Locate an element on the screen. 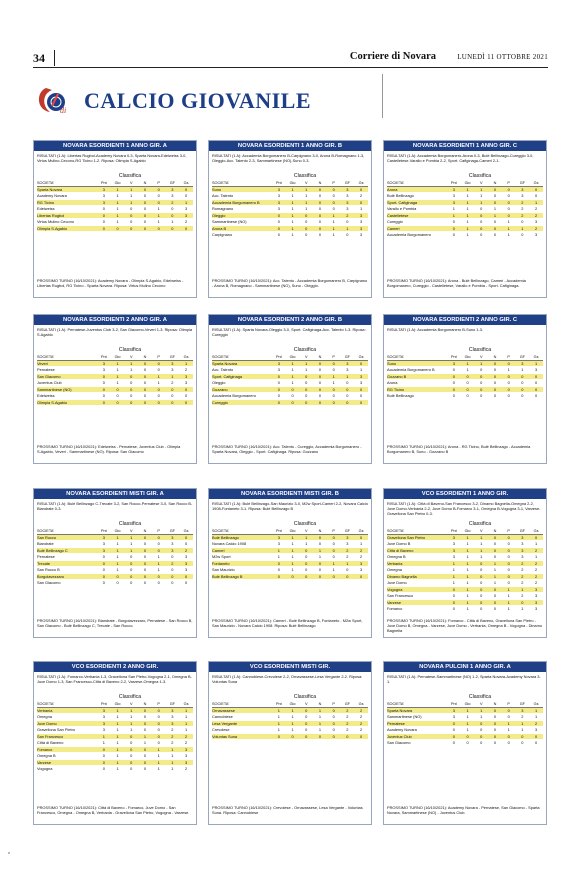 This screenshot has width=580, height=879. box-title: NOVARA ESORDIENTI 2 ANNO GIR. B is located at coordinates (290, 320).